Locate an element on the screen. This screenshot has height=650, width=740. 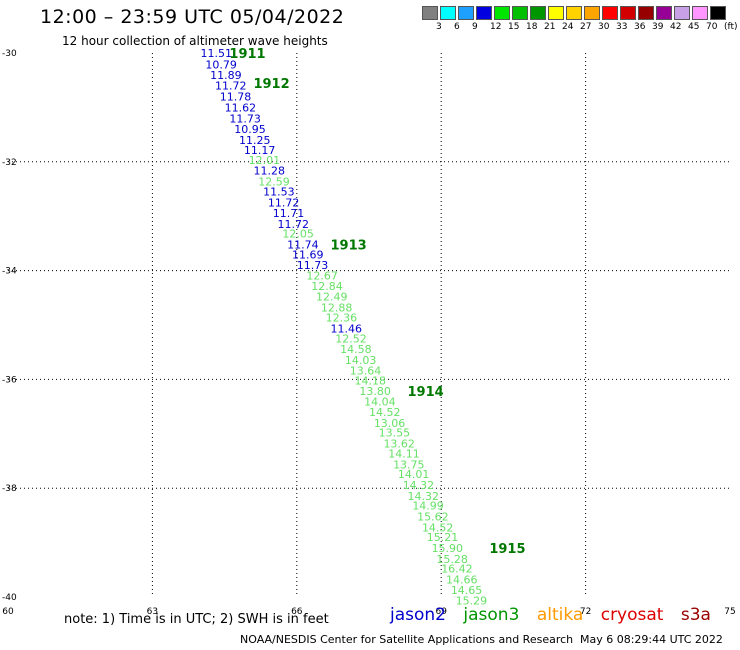
latitude-label: -30 is located at coordinates (9, 54).